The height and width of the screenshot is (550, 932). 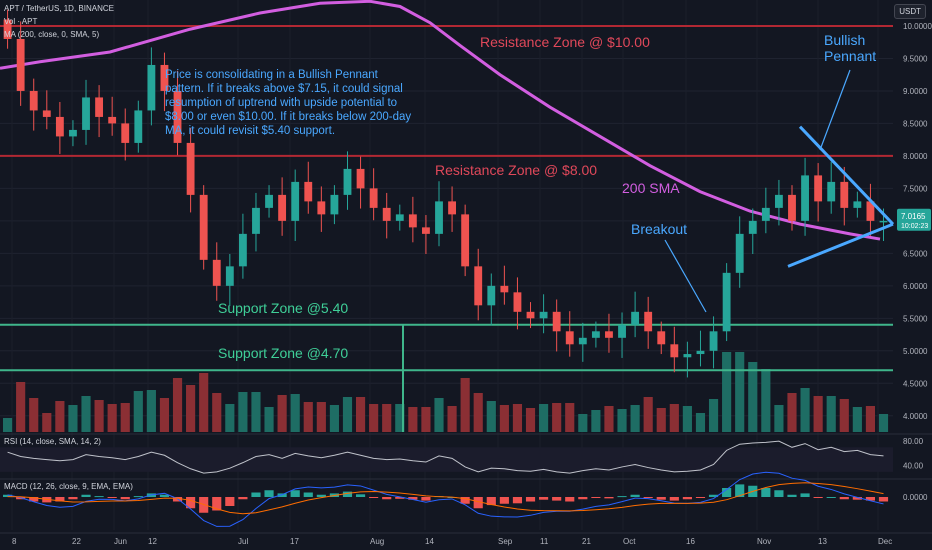 I want to click on macd-label: MACD (12, 26, close, 9, EMA, EMA), so click(x=68, y=486).